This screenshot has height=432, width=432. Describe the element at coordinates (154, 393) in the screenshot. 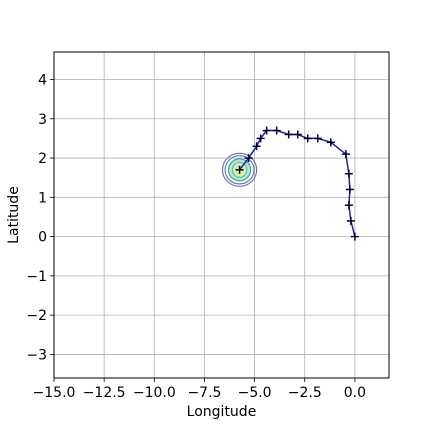

I see `x-tick-label: −10.0` at that location.